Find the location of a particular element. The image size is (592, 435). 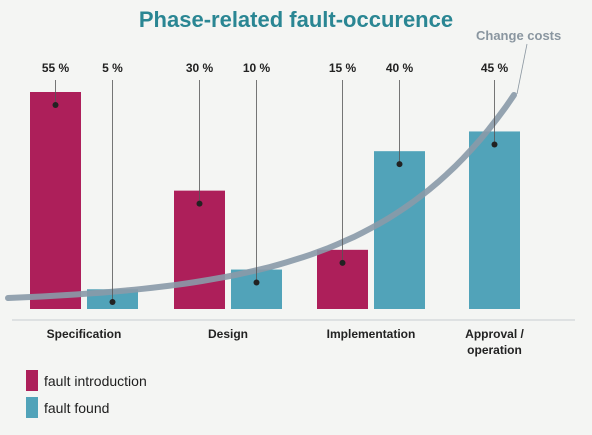

value-label-introduction-0: 55 % is located at coordinates (56, 68).